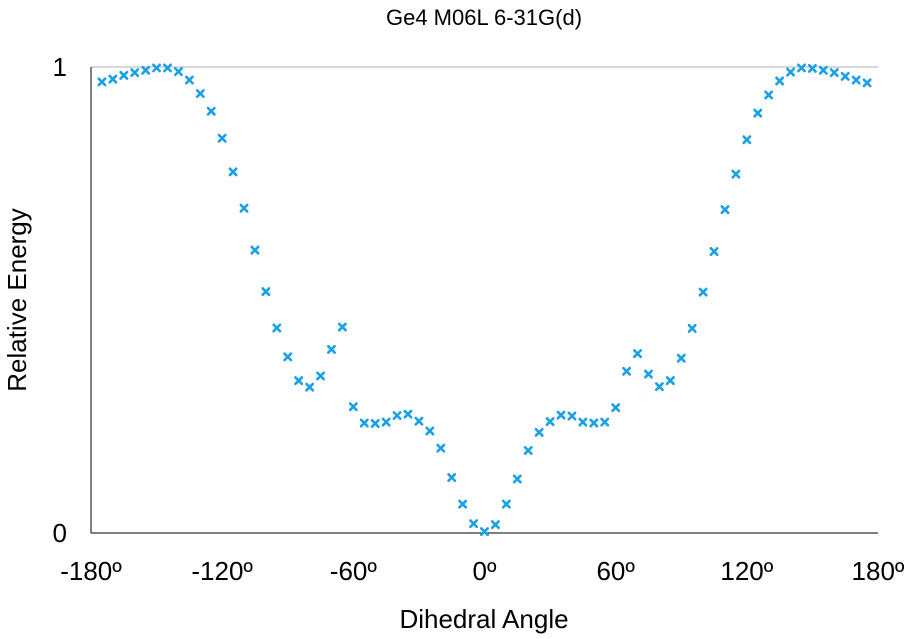 The image size is (914, 639). I want to click on x-tick-label: 120º, so click(746, 571).